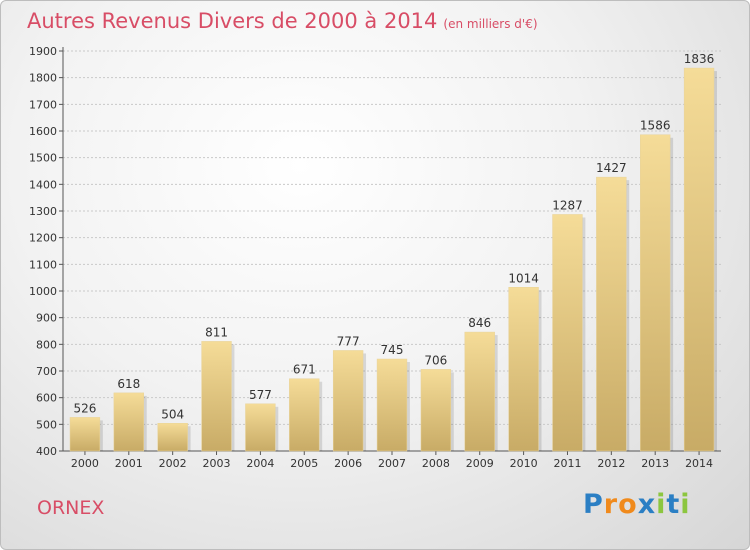  Describe the element at coordinates (523, 278) in the screenshot. I see `bar-value-label: 1014` at that location.